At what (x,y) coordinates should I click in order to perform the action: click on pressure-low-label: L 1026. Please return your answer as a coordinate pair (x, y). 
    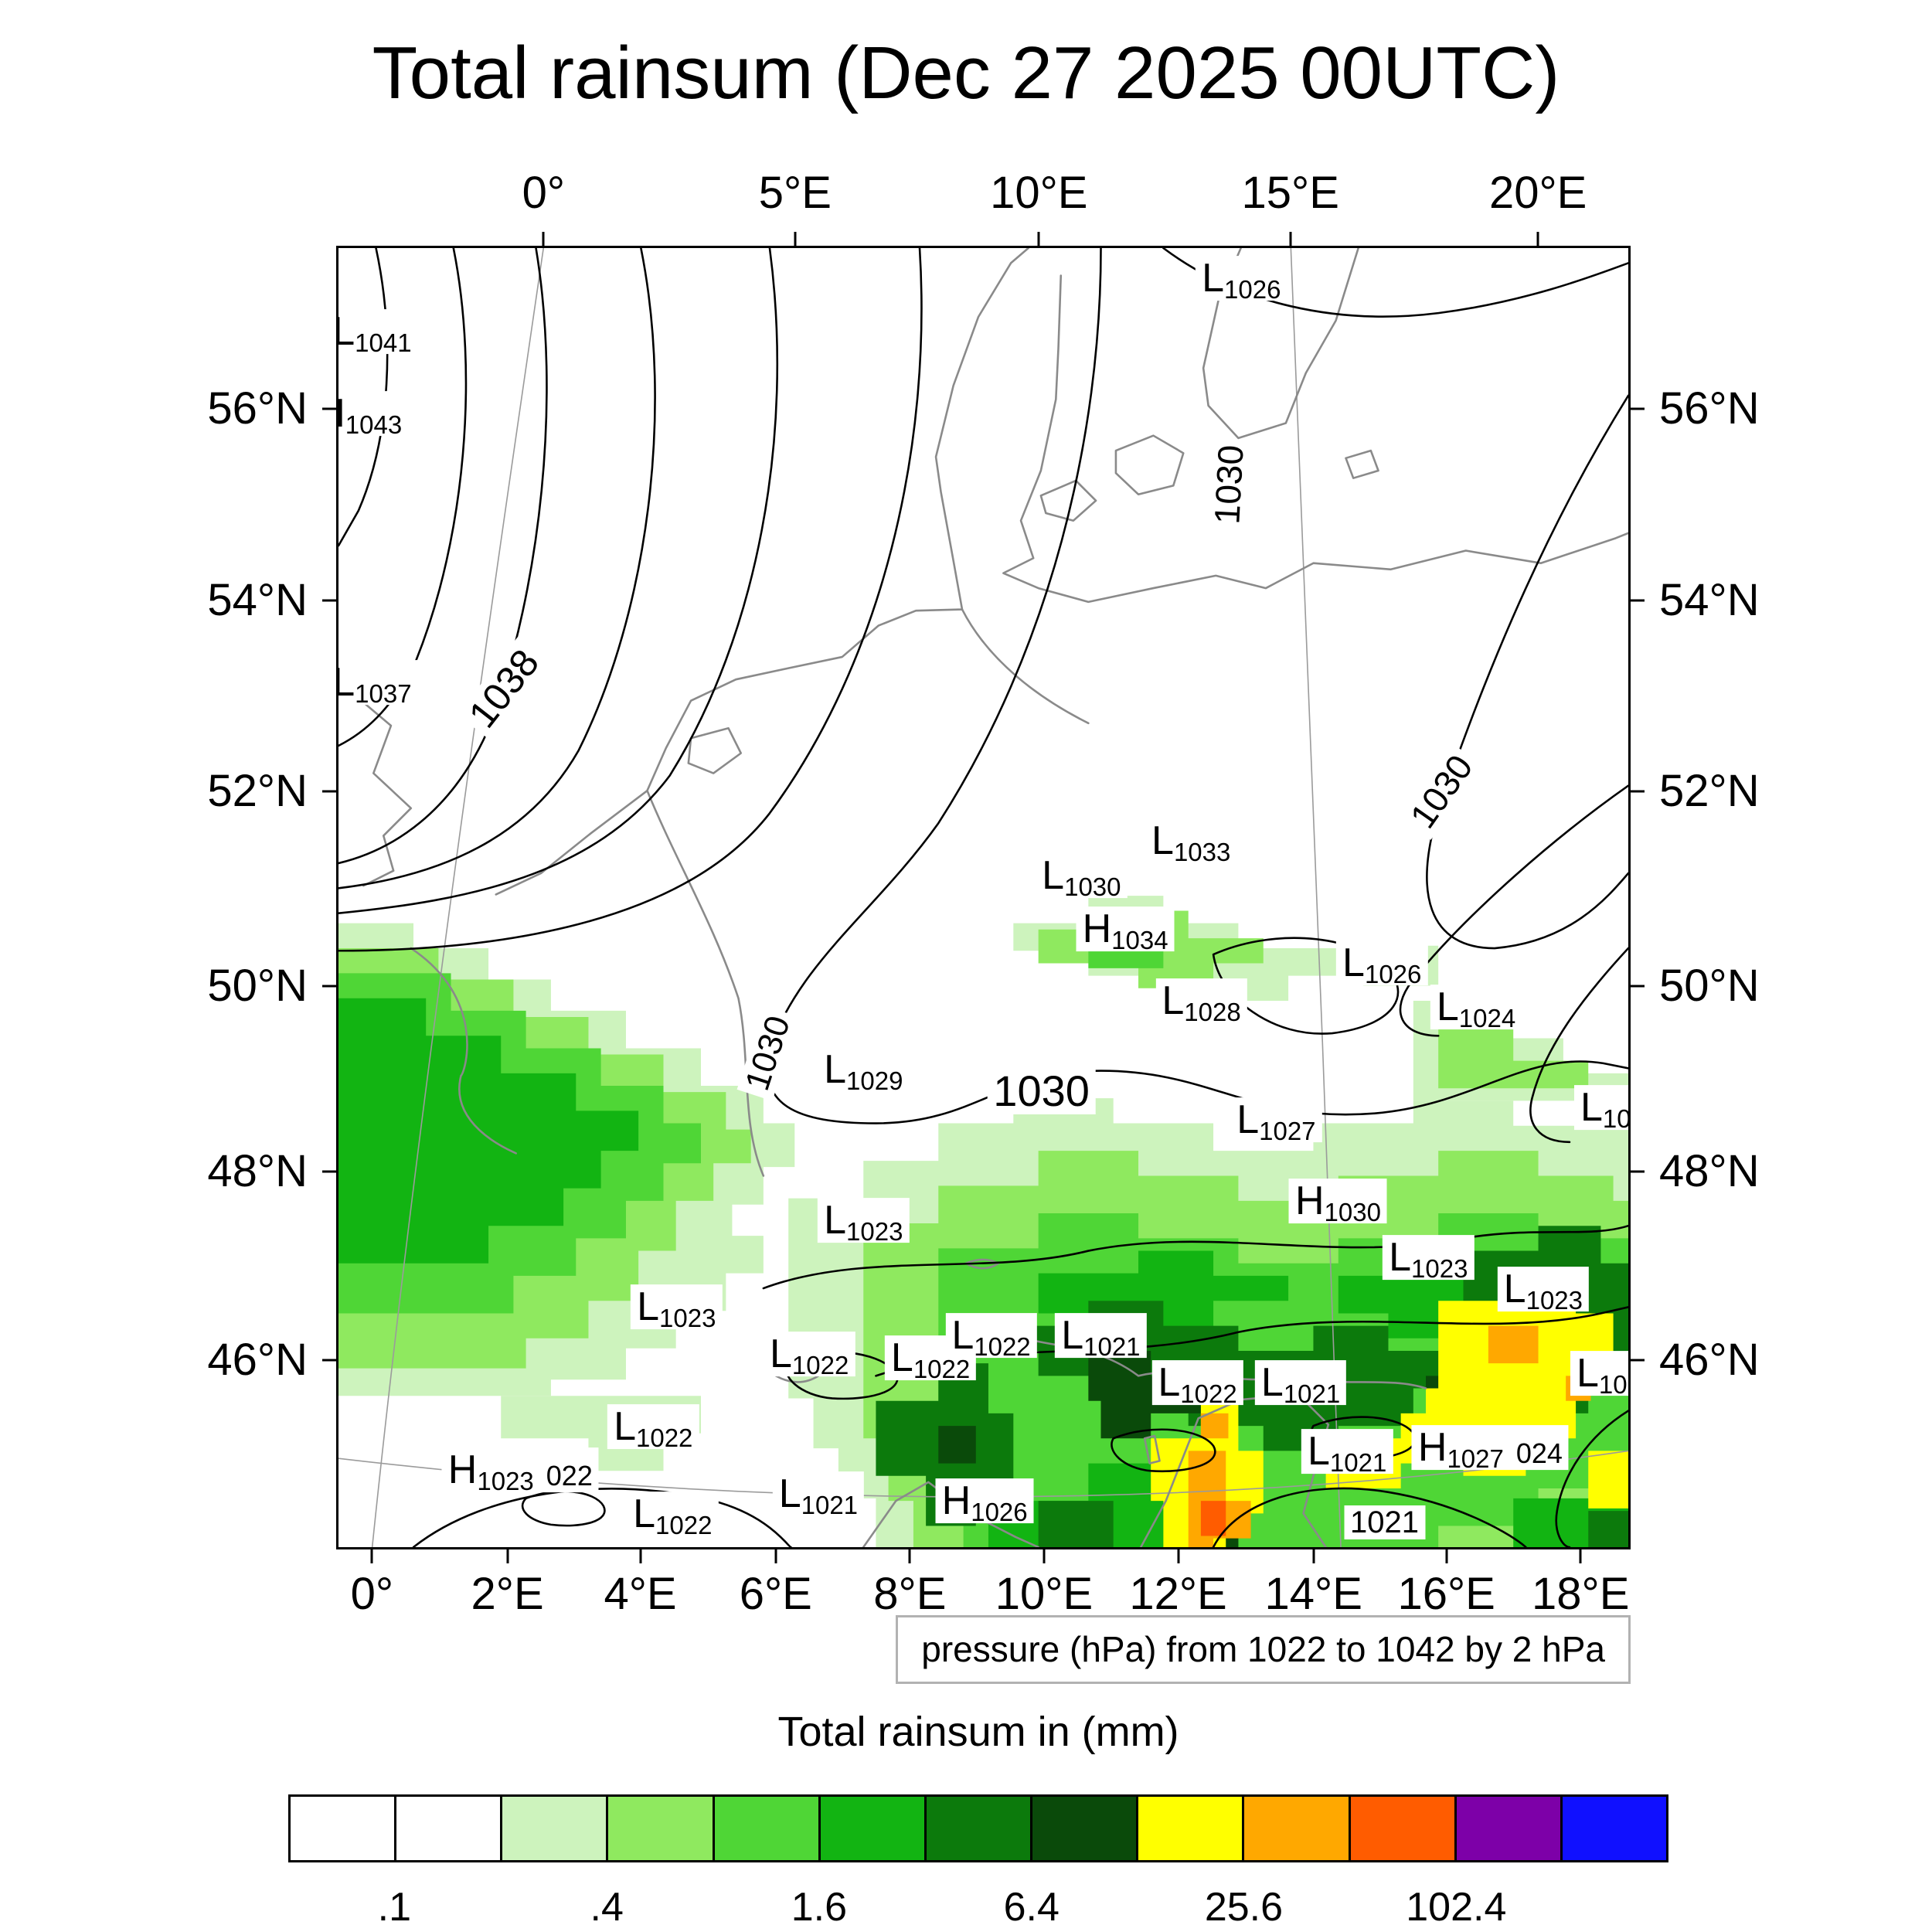
    Looking at the image, I should click on (1241, 279).